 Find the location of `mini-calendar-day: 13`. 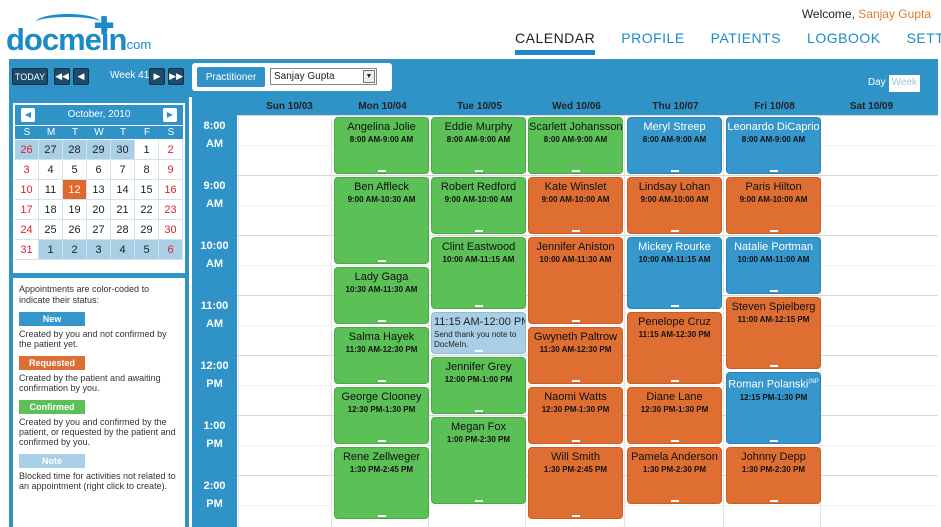

mini-calendar-day: 13 is located at coordinates (99, 190).